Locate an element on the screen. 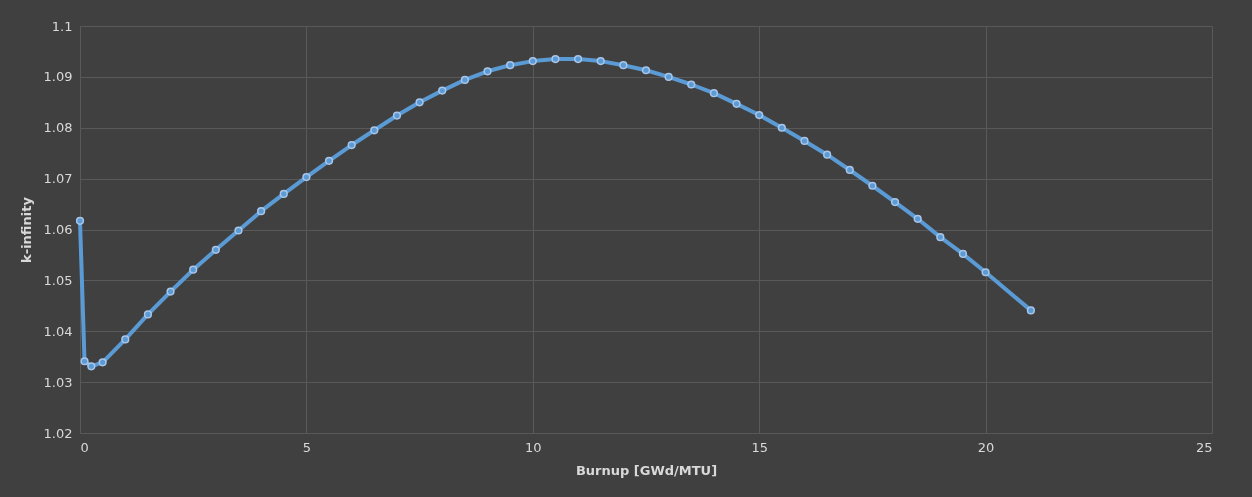 This screenshot has height=497, width=1252. x-axis-title: Burnup [GWd/MTU] is located at coordinates (646, 470).